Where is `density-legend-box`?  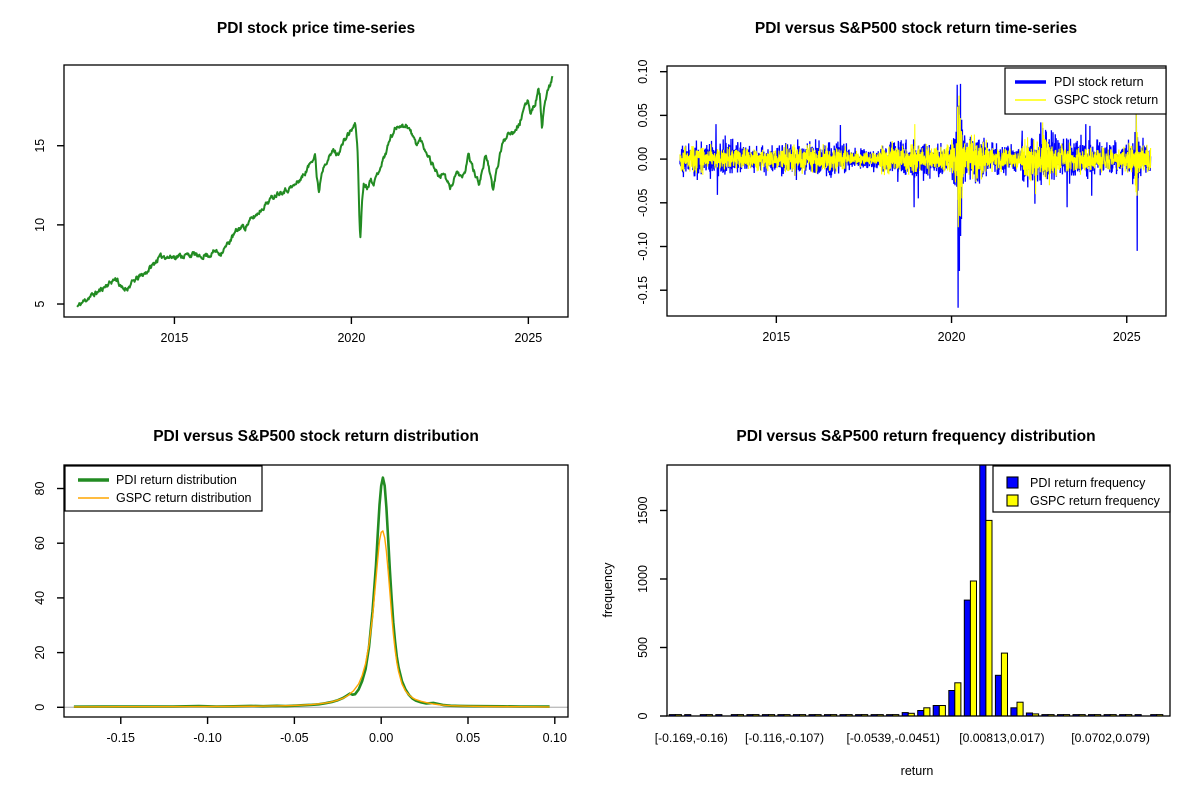
density-legend-box is located at coordinates (163, 488).